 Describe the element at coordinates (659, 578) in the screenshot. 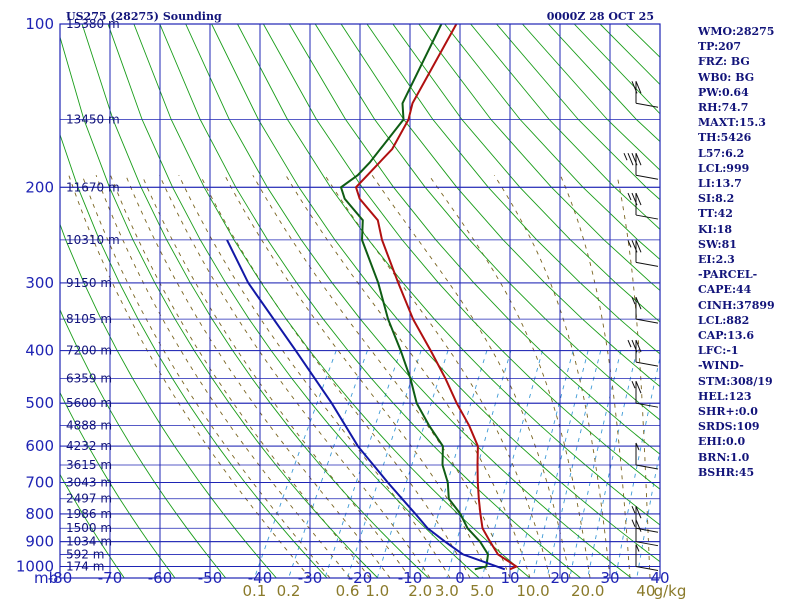

I see `temperature-tick-label: 40` at that location.